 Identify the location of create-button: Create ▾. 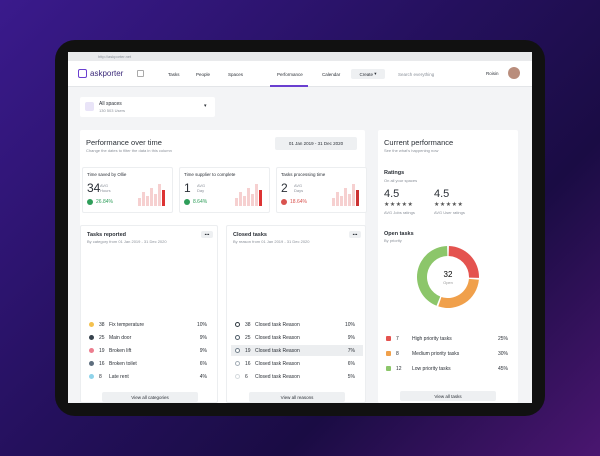
(368, 74).